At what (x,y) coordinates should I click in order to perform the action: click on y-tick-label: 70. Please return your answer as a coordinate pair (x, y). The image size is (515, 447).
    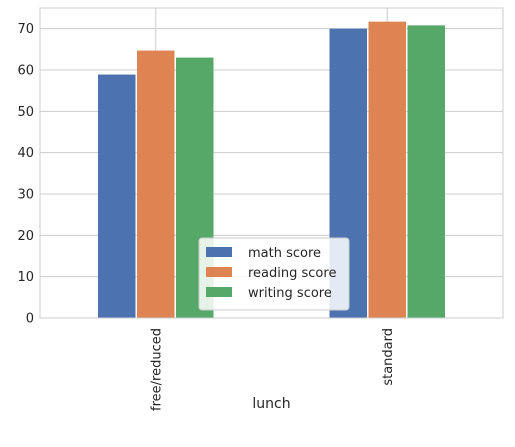
    Looking at the image, I should click on (25, 29).